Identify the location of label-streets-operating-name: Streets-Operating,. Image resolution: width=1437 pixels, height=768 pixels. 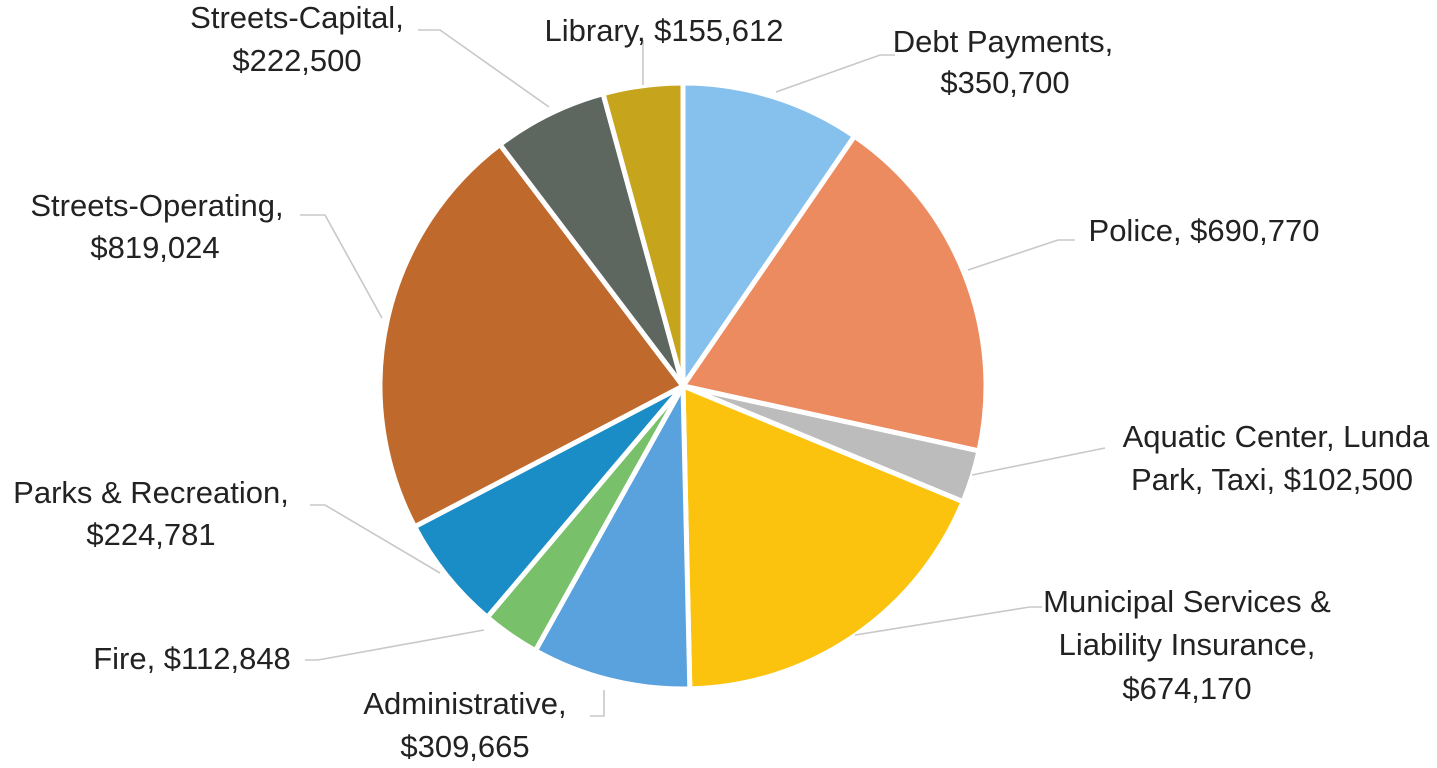
(156, 205).